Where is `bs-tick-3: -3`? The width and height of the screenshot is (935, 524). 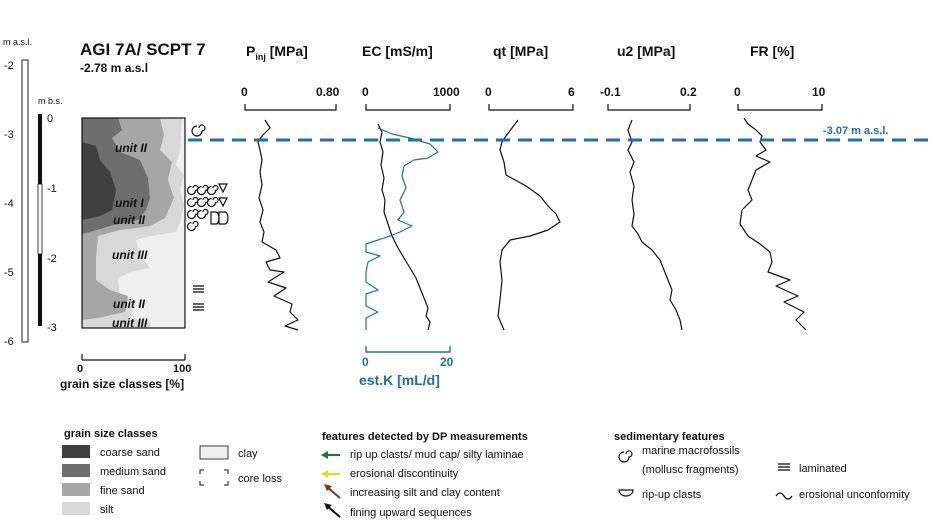
bs-tick-3: -3 is located at coordinates (52, 328).